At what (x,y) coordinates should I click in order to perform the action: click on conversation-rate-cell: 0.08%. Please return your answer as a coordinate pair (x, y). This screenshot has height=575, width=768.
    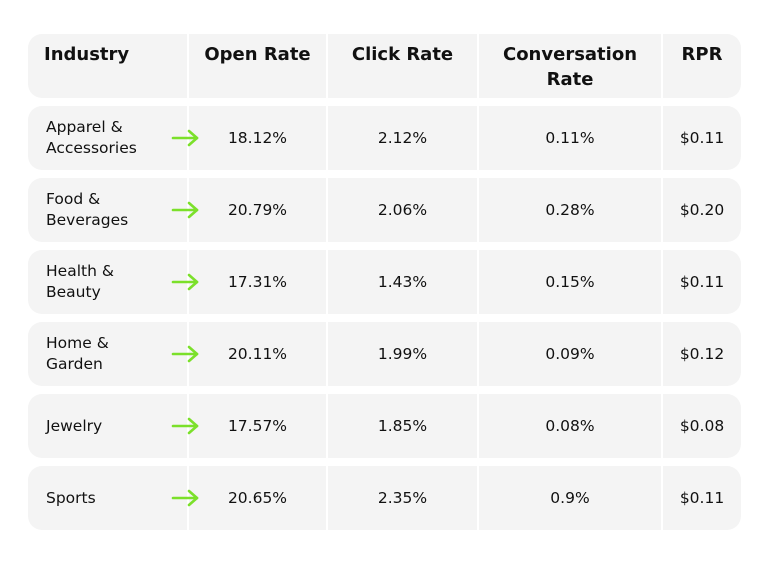
    Looking at the image, I should click on (569, 426).